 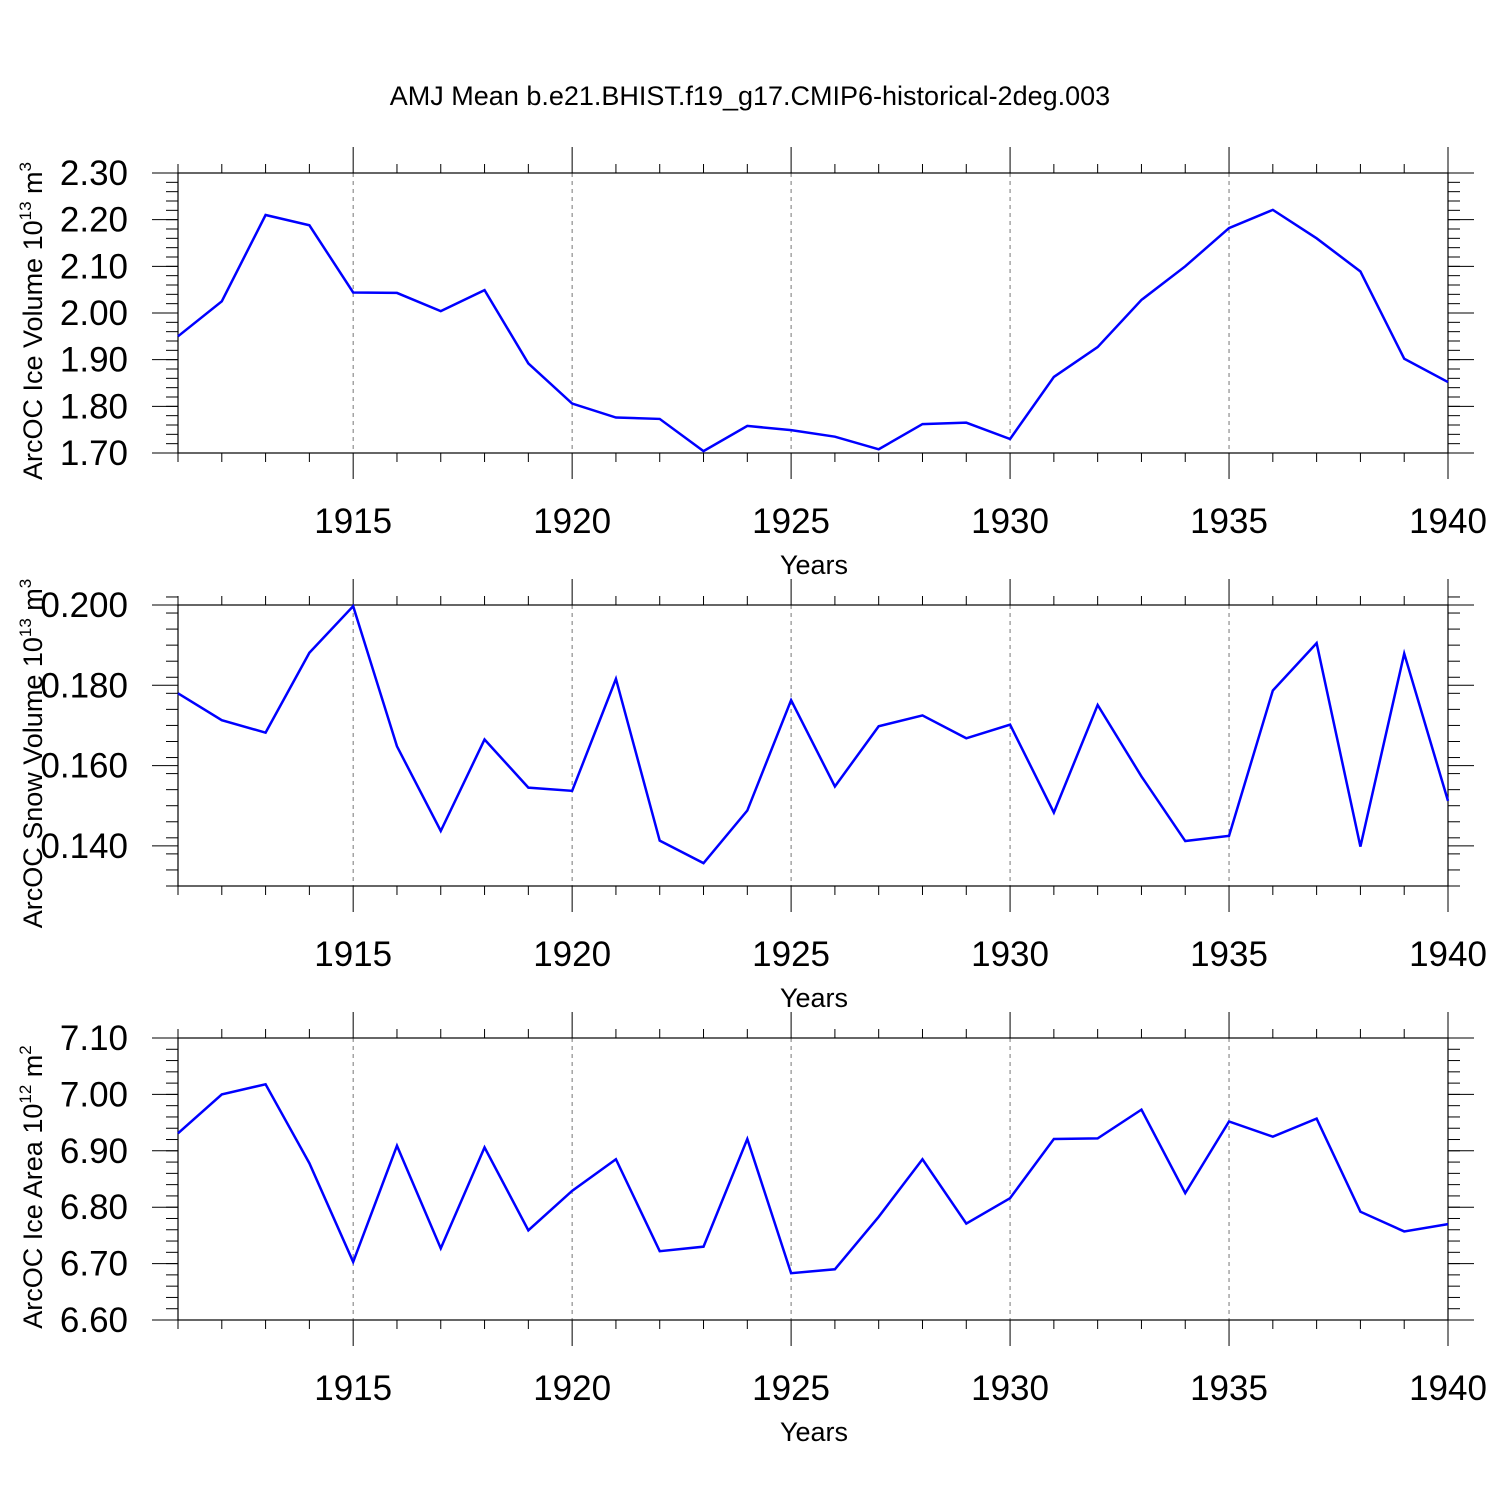 What do you see at coordinates (94, 360) in the screenshot?
I see `y-tick-label: 1.90` at bounding box center [94, 360].